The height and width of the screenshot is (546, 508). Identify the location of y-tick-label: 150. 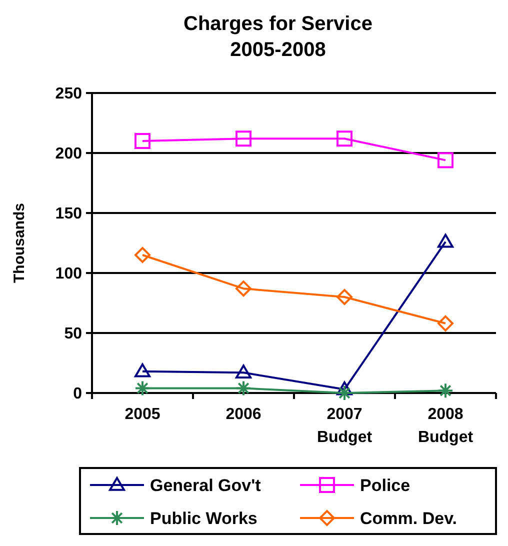
(68, 214).